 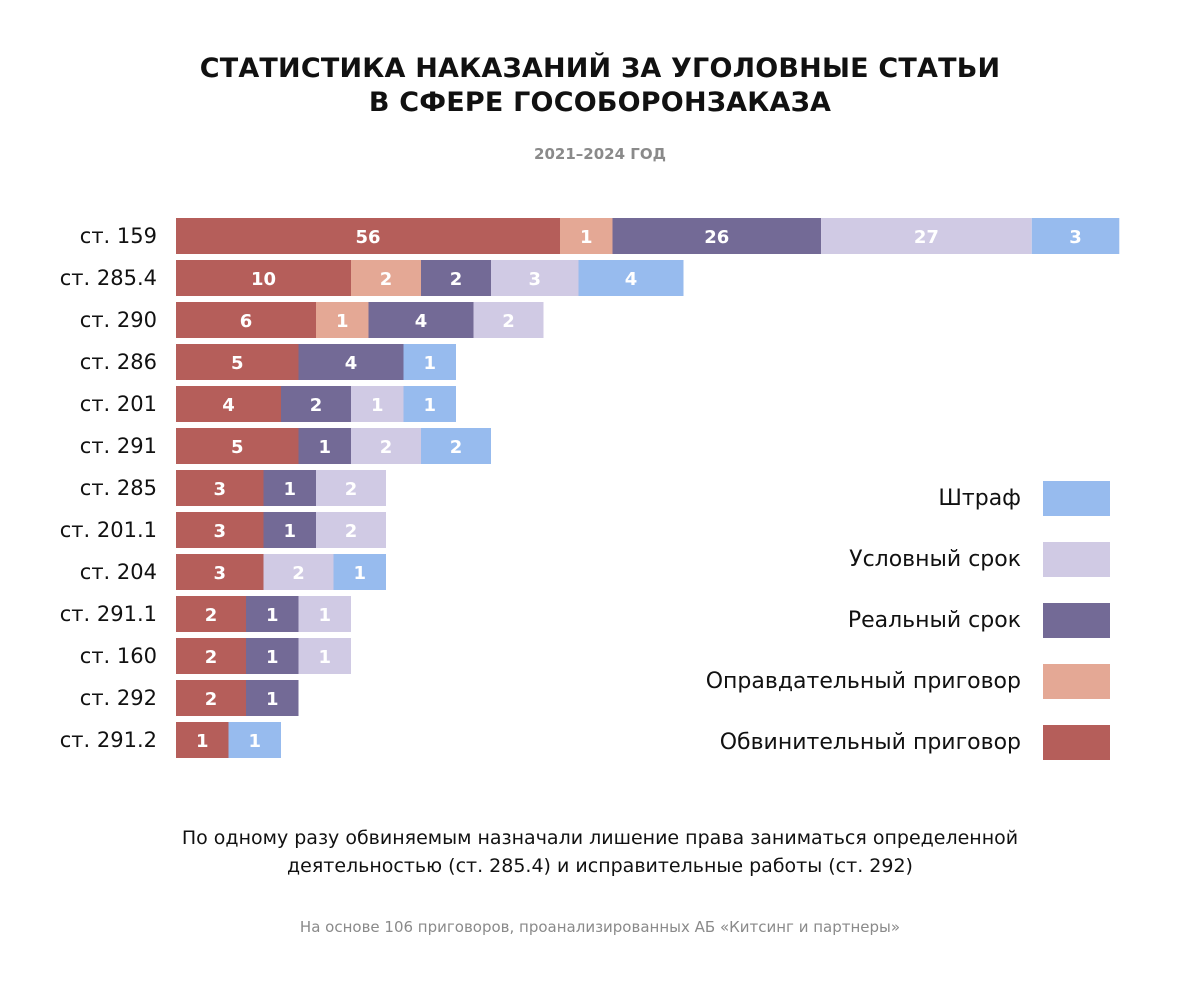 I want to click on legend-swatch-real-term, so click(x=1076, y=620).